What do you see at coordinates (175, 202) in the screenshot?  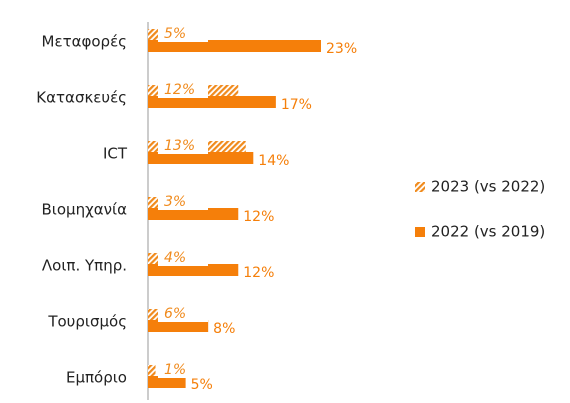 I see `value-label: 3%` at bounding box center [175, 202].